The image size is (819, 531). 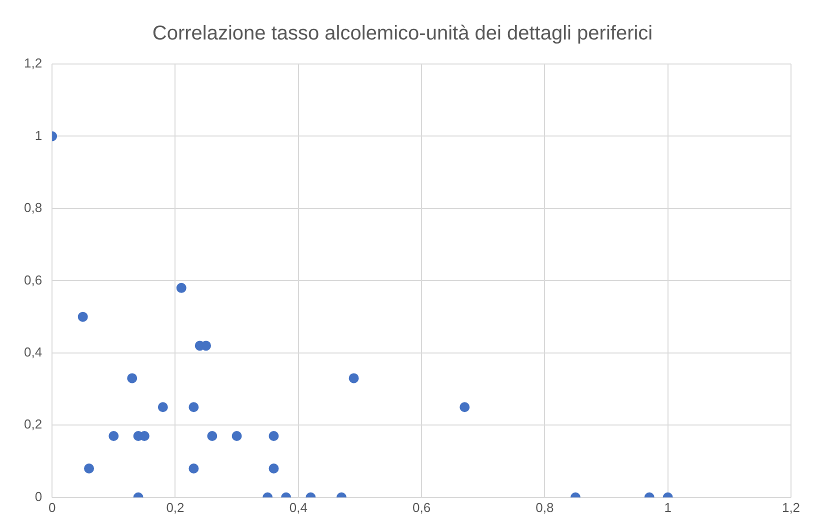 I want to click on y-tick-label: 0,4, so click(x=33, y=352).